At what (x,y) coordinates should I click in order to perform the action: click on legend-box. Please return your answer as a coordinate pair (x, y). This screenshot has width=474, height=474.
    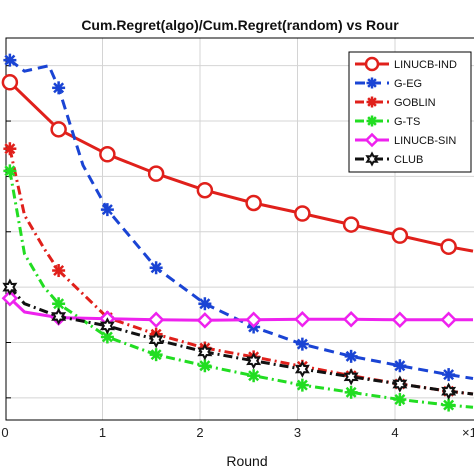
    Looking at the image, I should click on (410, 112).